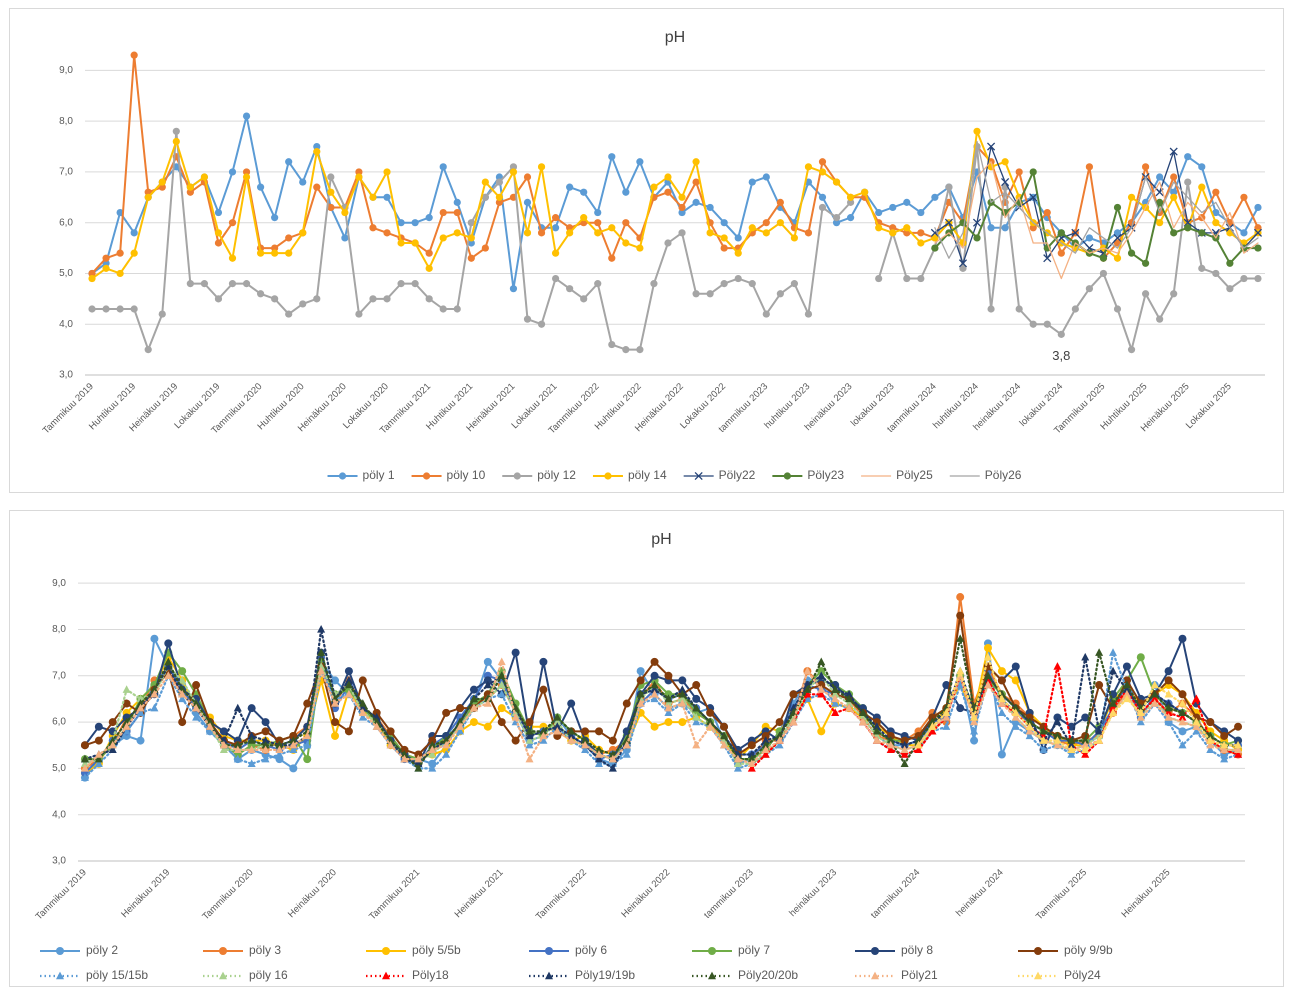  Describe the element at coordinates (605, 975) in the screenshot. I see `legend-label: Pöly19/19b` at that location.